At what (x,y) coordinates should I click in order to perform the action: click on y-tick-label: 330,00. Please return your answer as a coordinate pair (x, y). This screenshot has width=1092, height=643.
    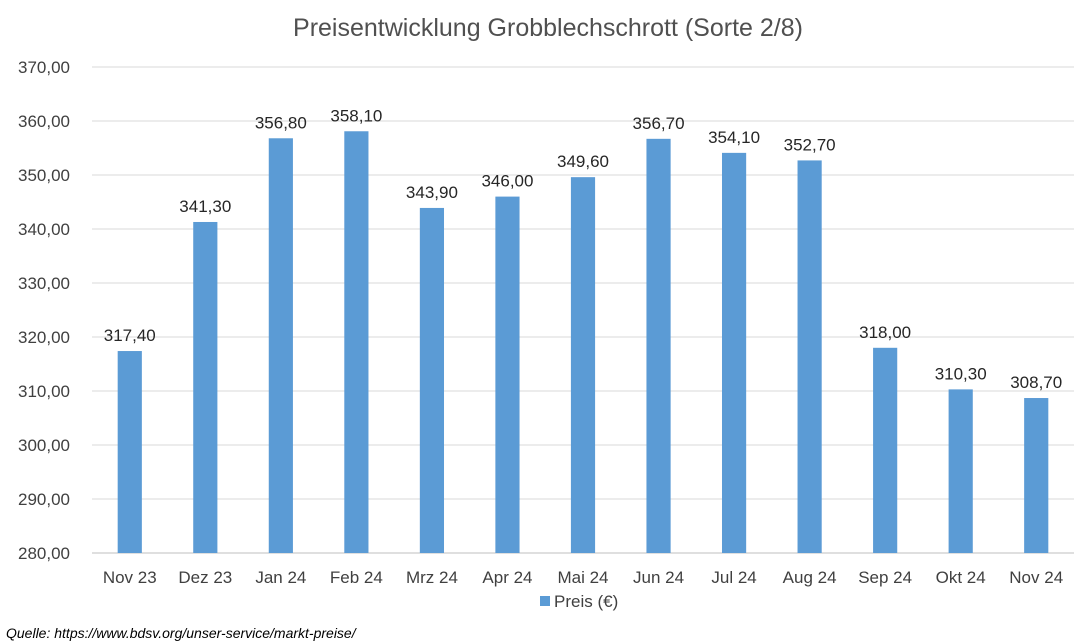
    Looking at the image, I should click on (44, 283).